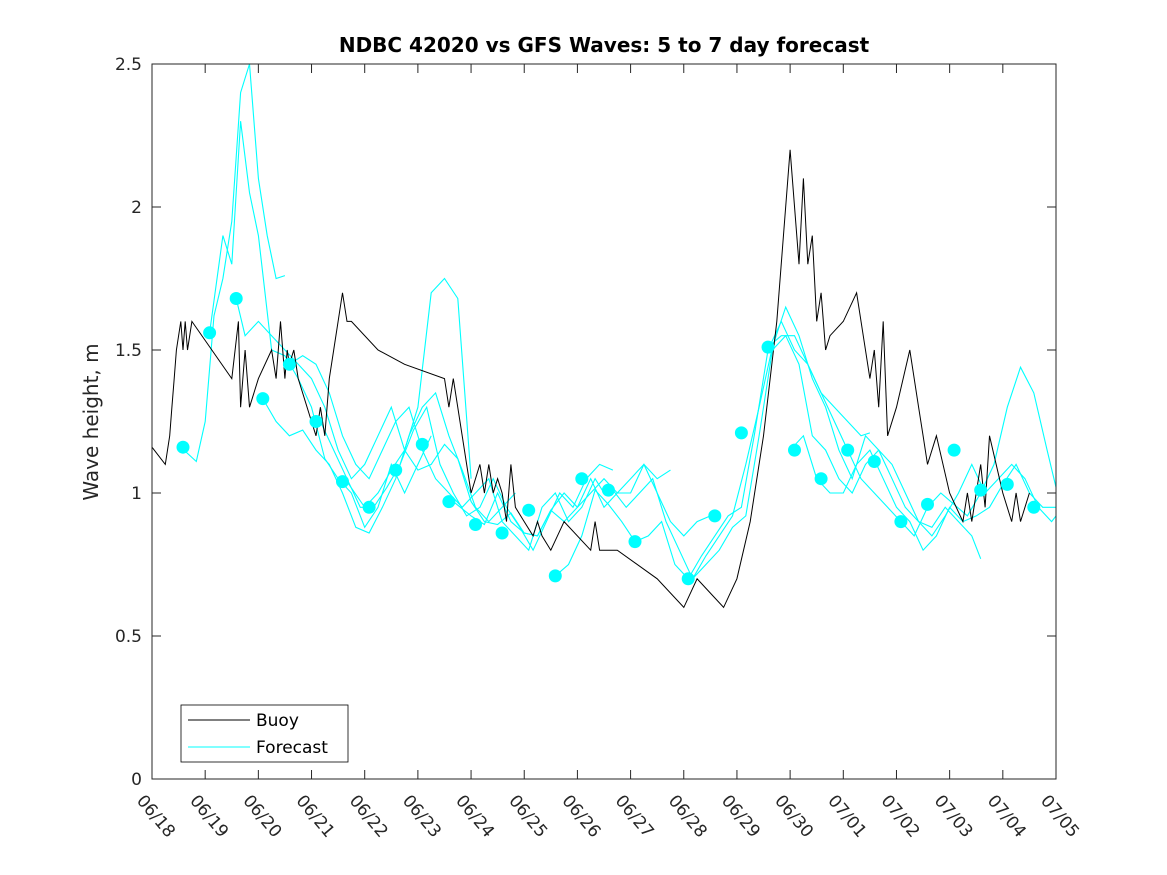 The width and height of the screenshot is (1167, 875). Describe the element at coordinates (128, 637) in the screenshot. I see `y-tick-label: 0.5` at that location.